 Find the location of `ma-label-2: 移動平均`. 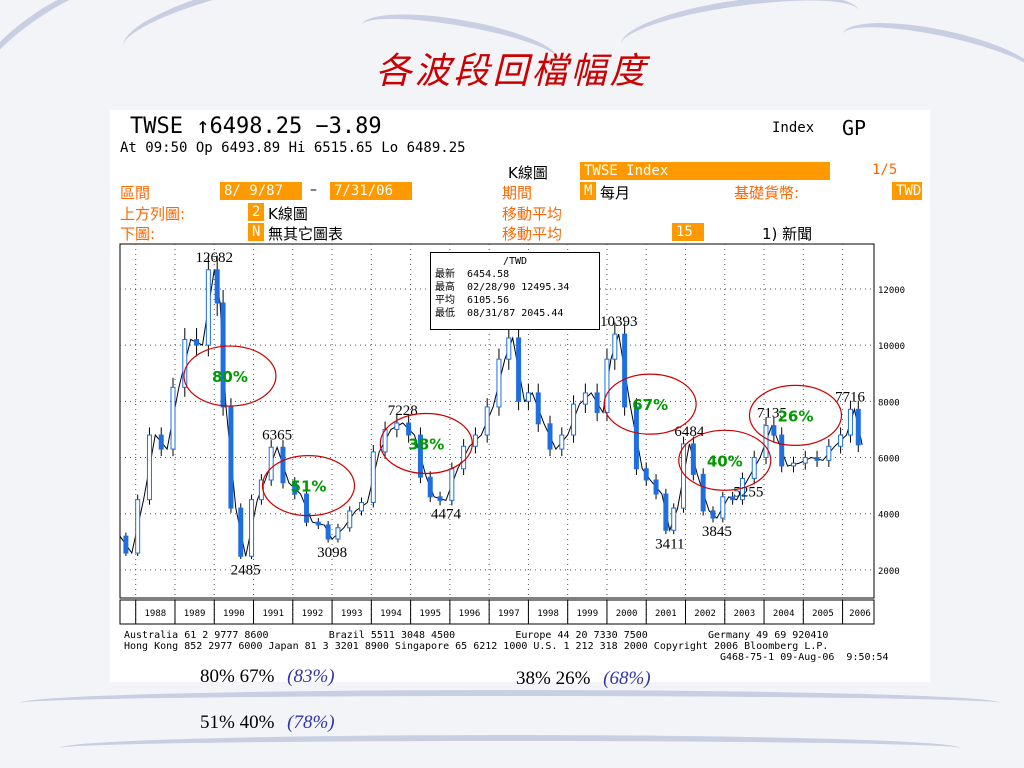

ma-label-2: 移動平均 is located at coordinates (532, 234).